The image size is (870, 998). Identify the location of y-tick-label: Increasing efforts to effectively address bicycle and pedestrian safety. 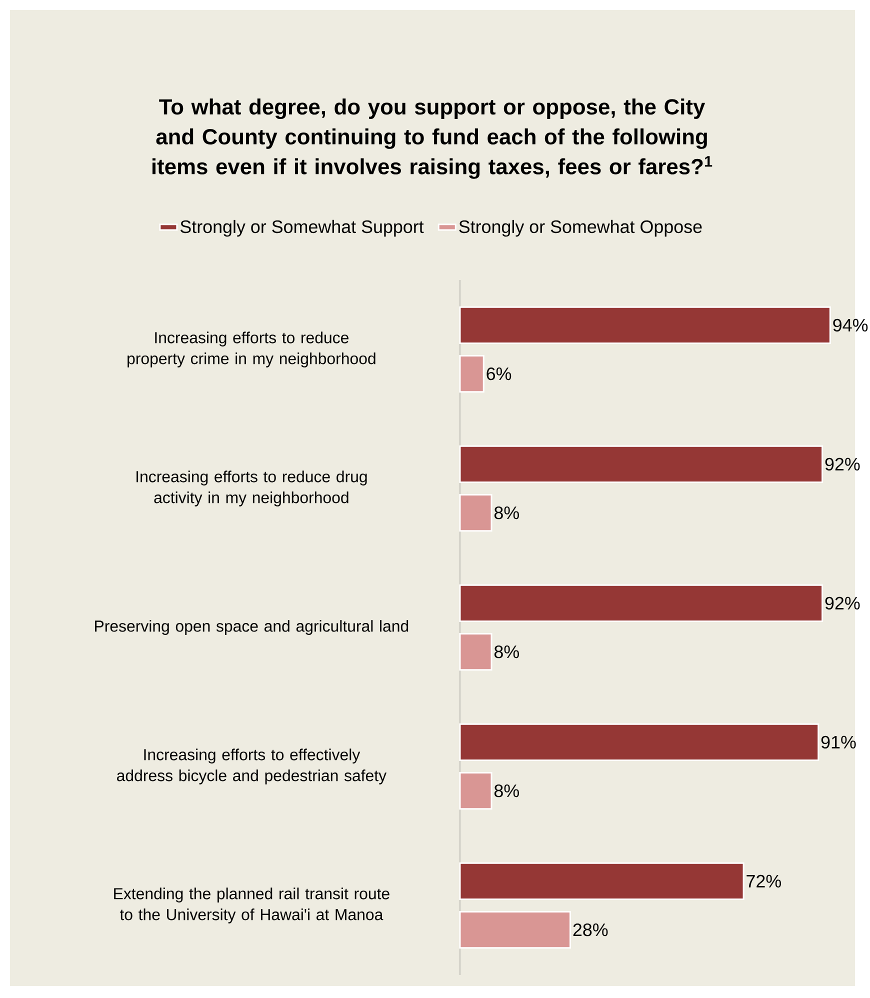
(251, 766).